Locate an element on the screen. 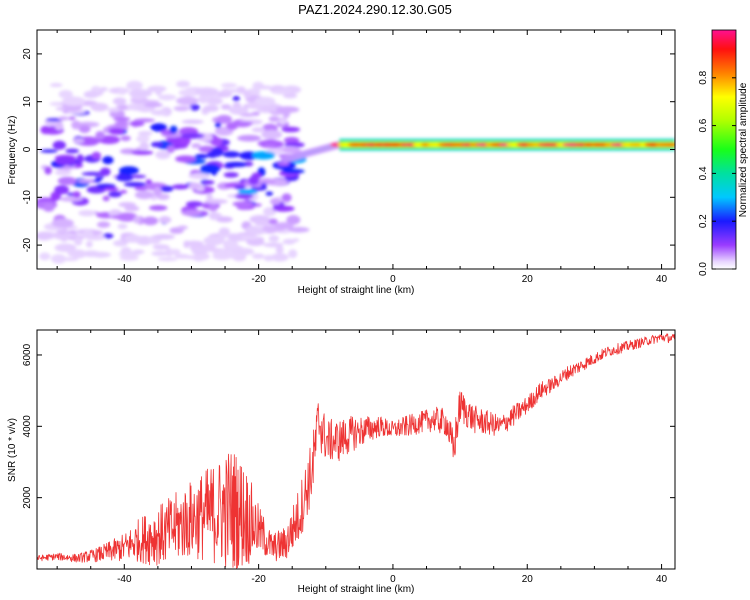 Image resolution: width=750 pixels, height=600 pixels. y-tick-label: 4000 is located at coordinates (27, 426).